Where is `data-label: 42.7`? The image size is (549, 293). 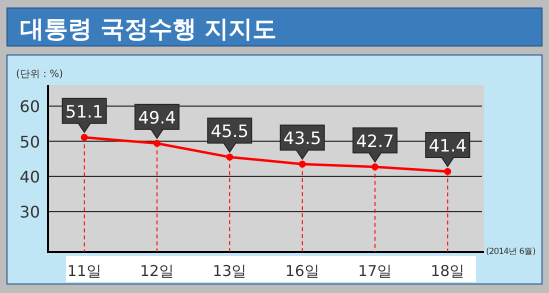 data-label: 42.7 is located at coordinates (375, 142).